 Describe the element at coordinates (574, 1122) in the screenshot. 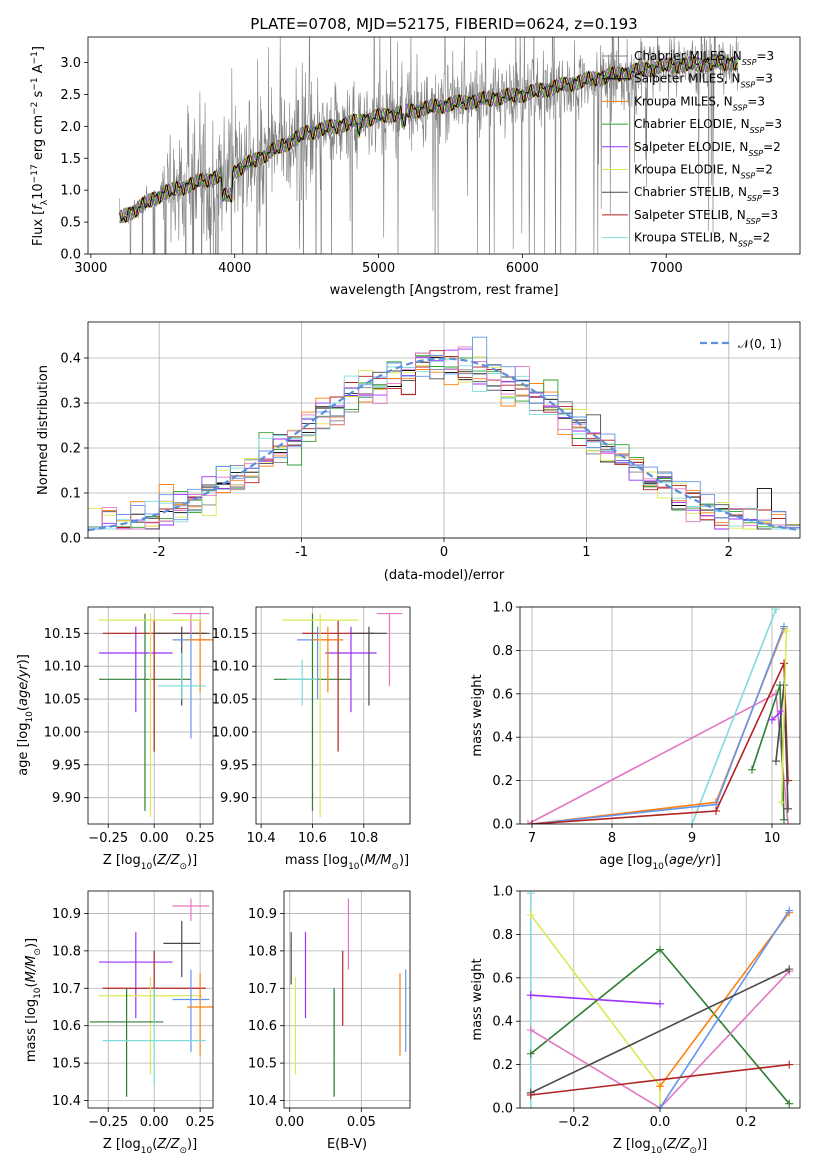

I see `x-tick-label: −0.2` at that location.